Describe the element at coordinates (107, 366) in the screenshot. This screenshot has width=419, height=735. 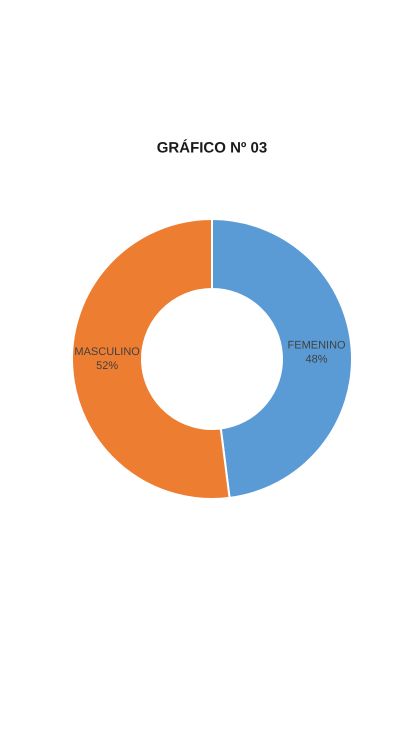
I see `data-label: 52%` at that location.